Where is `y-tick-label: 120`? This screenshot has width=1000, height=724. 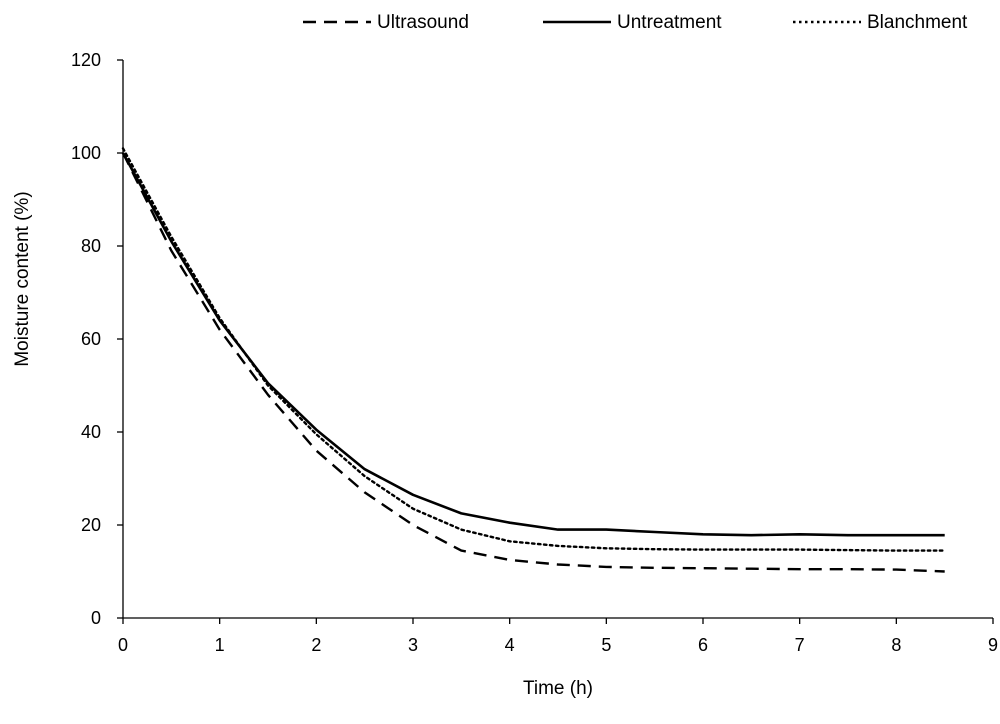 y-tick-label: 120 is located at coordinates (86, 60).